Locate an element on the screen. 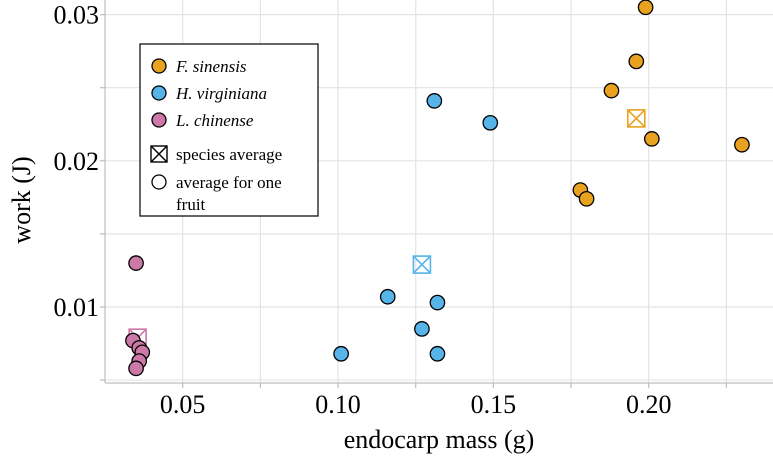 Image resolution: width=773 pixels, height=459 pixels. y-tick-label: 0.03 is located at coordinates (77, 15).